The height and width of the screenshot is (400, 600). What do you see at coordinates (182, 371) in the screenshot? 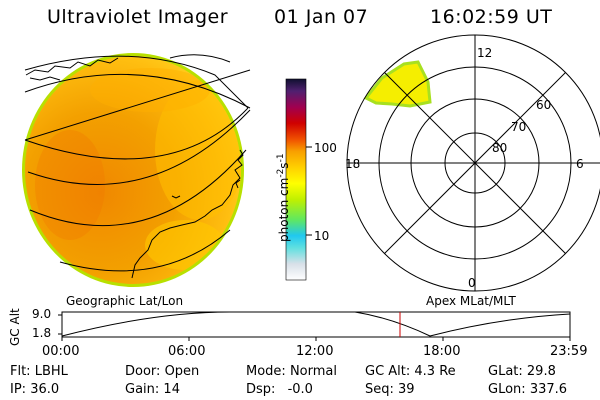
I see `info-door-value: Open` at bounding box center [182, 371].